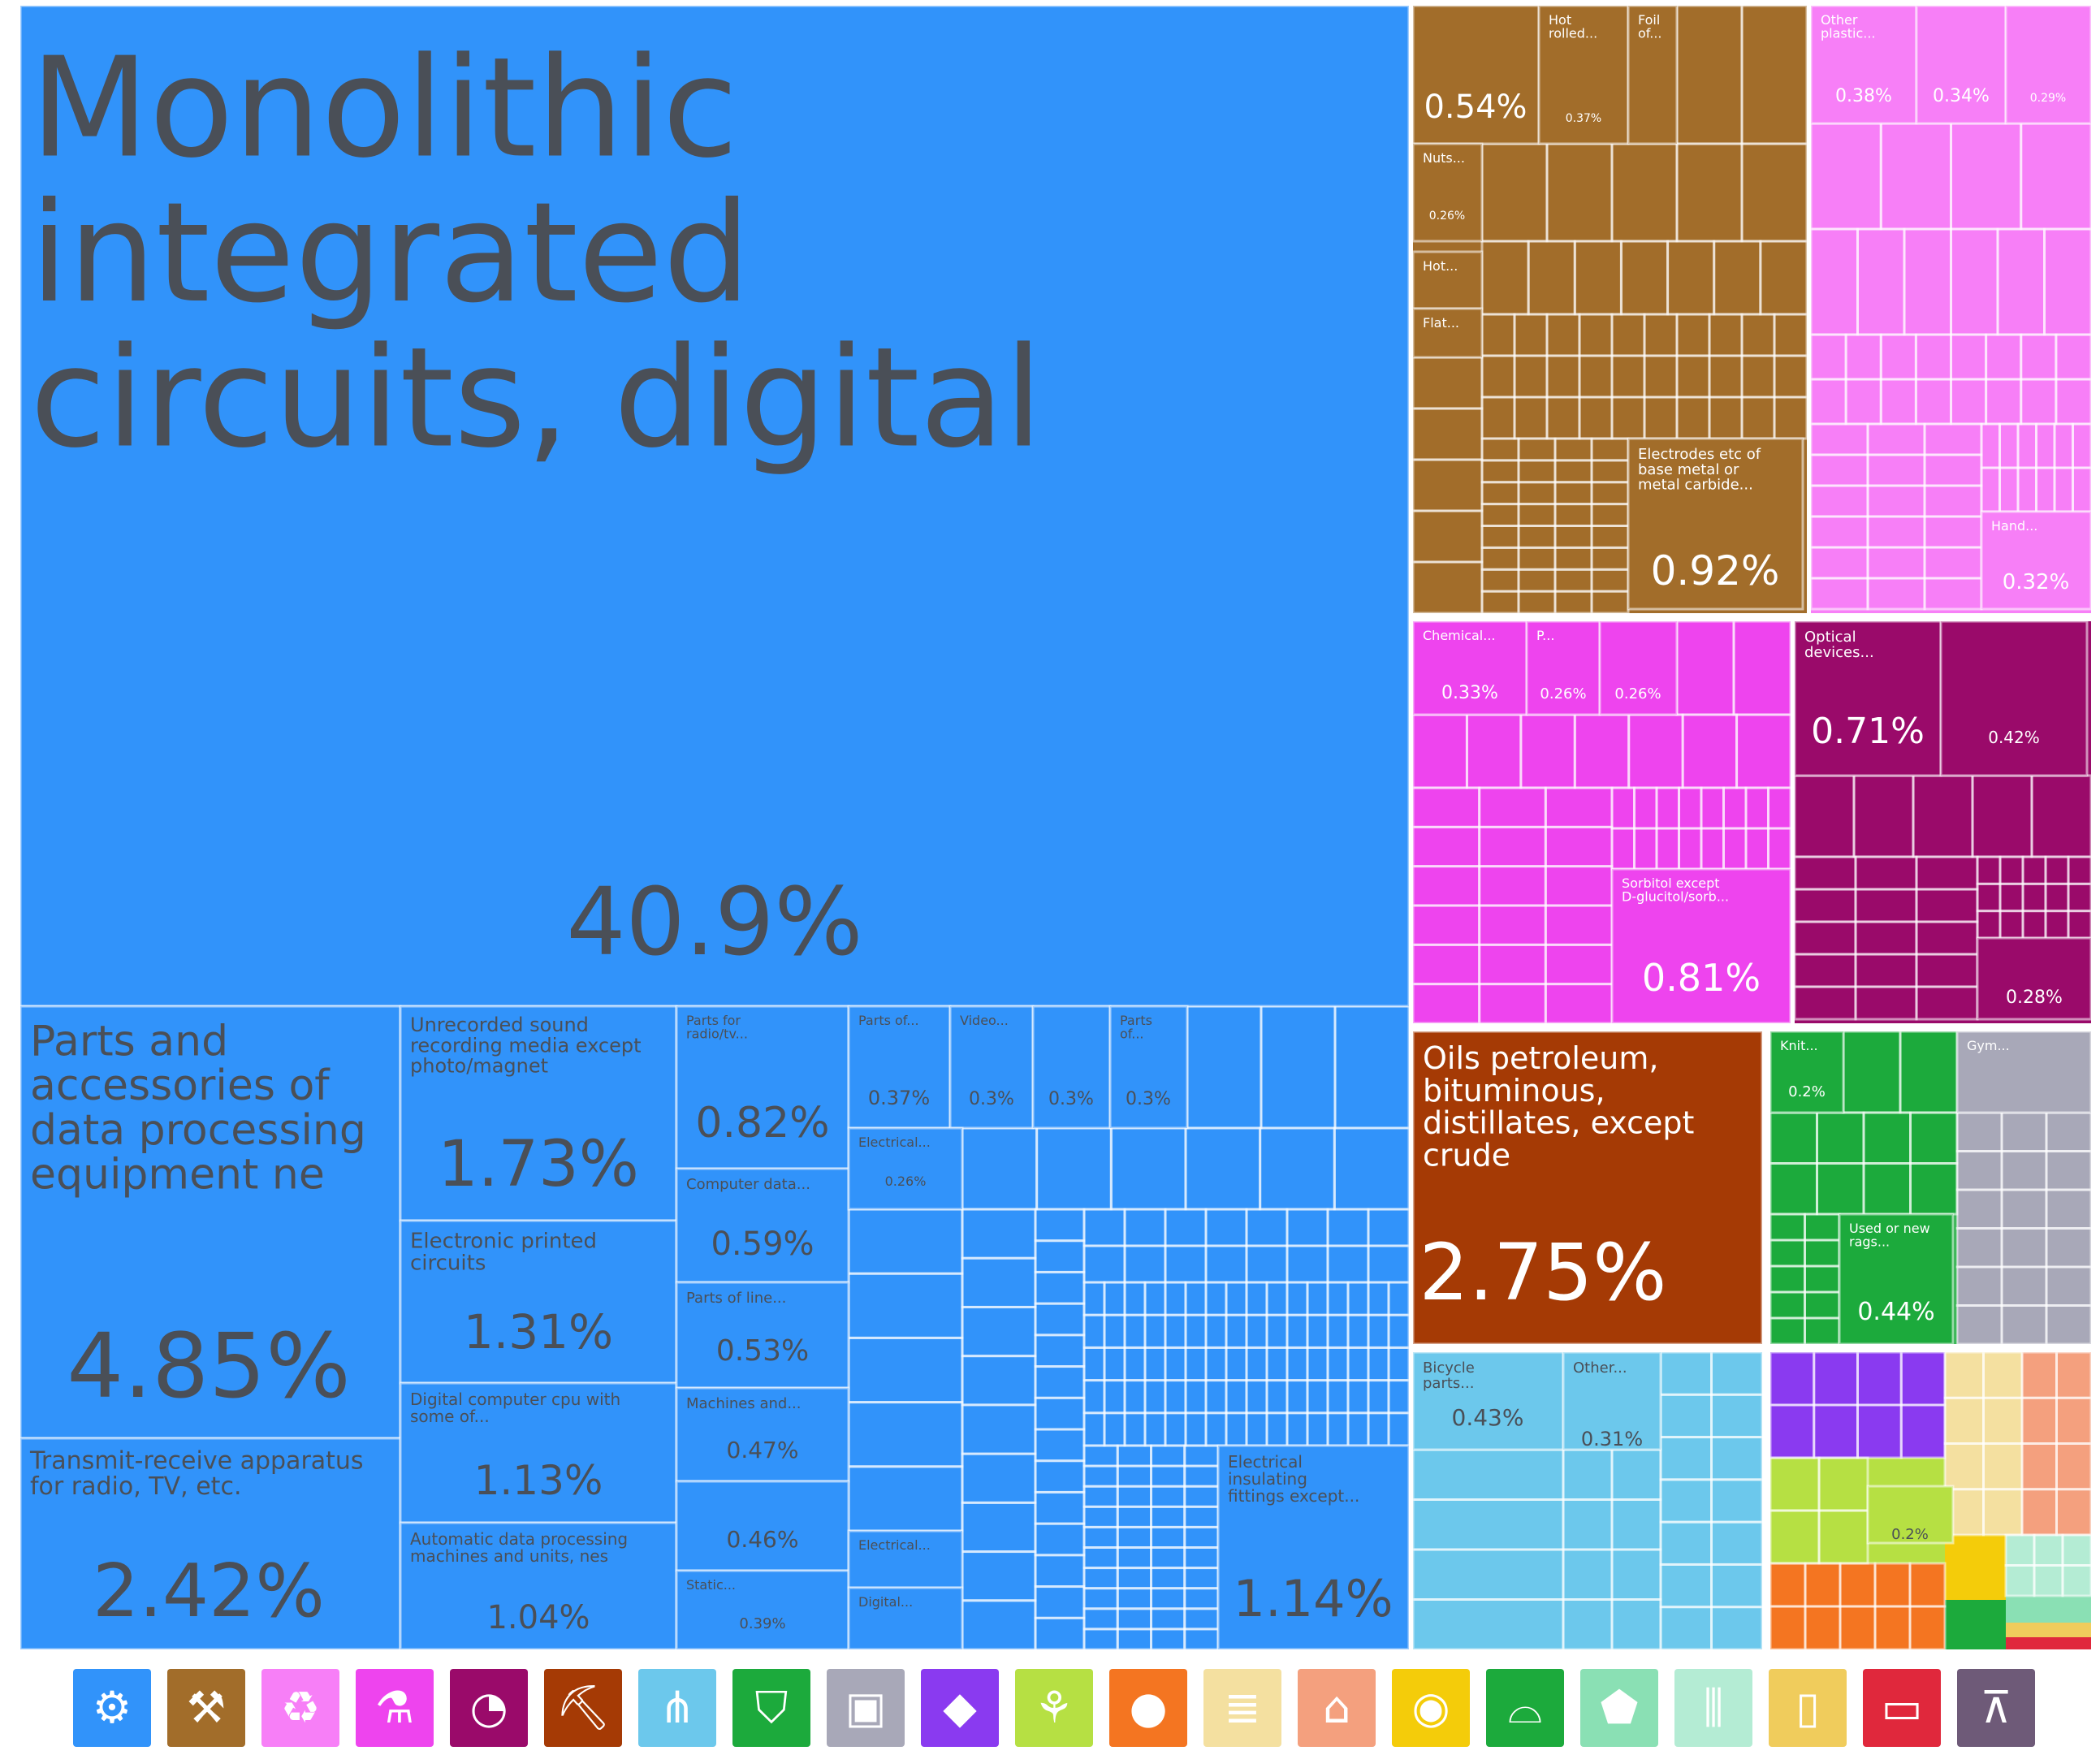 The width and height of the screenshot is (2100, 1755). I want to click on treemap-tile: 0.3%, so click(1072, 1067).